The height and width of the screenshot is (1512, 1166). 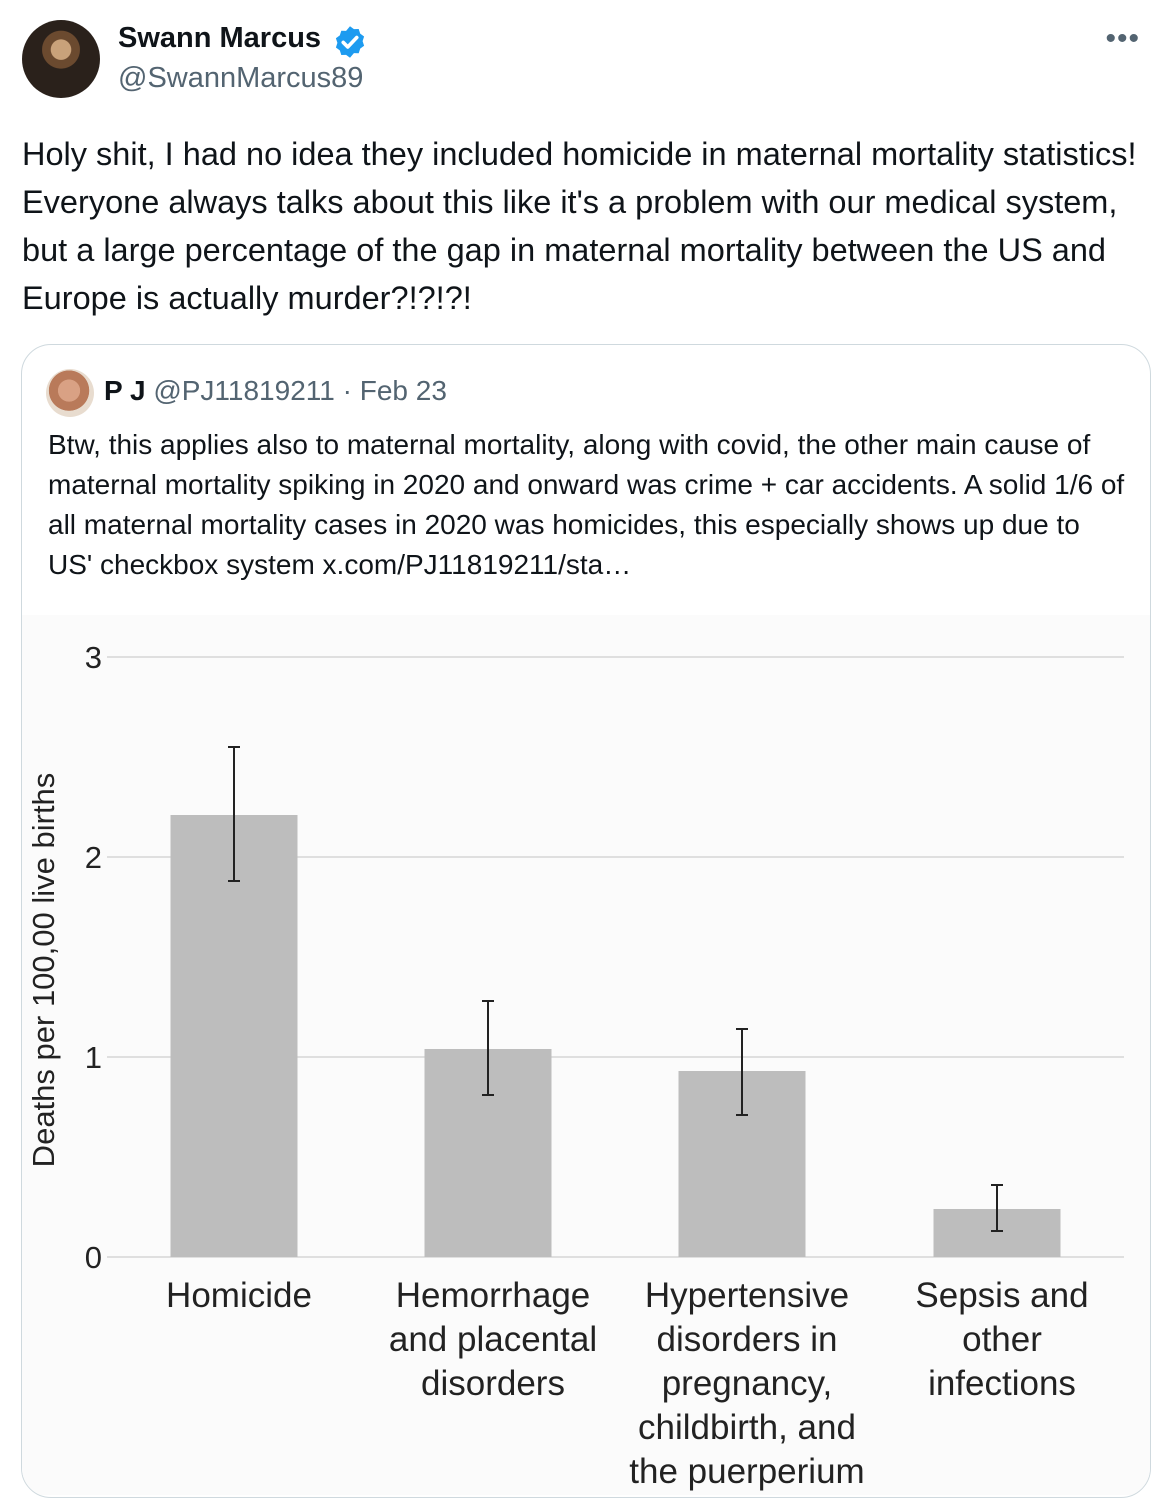 I want to click on y-tick-label-2: 2, so click(x=93, y=857).